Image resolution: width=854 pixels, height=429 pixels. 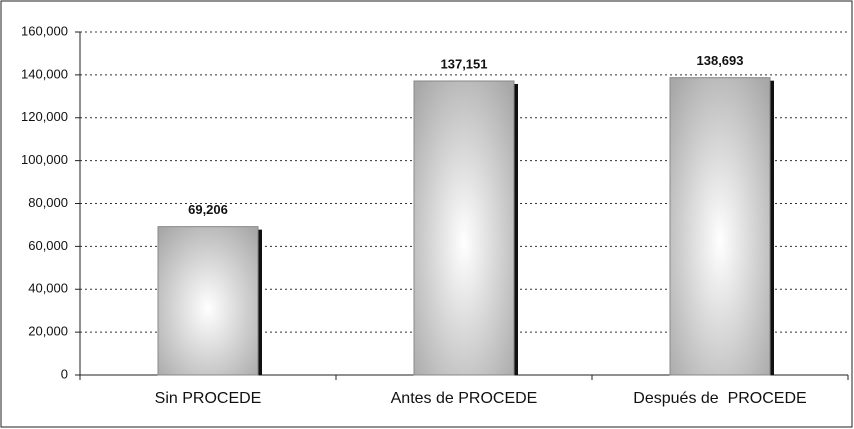 What do you see at coordinates (44, 30) in the screenshot?
I see `y-tick-label: 160,000` at bounding box center [44, 30].